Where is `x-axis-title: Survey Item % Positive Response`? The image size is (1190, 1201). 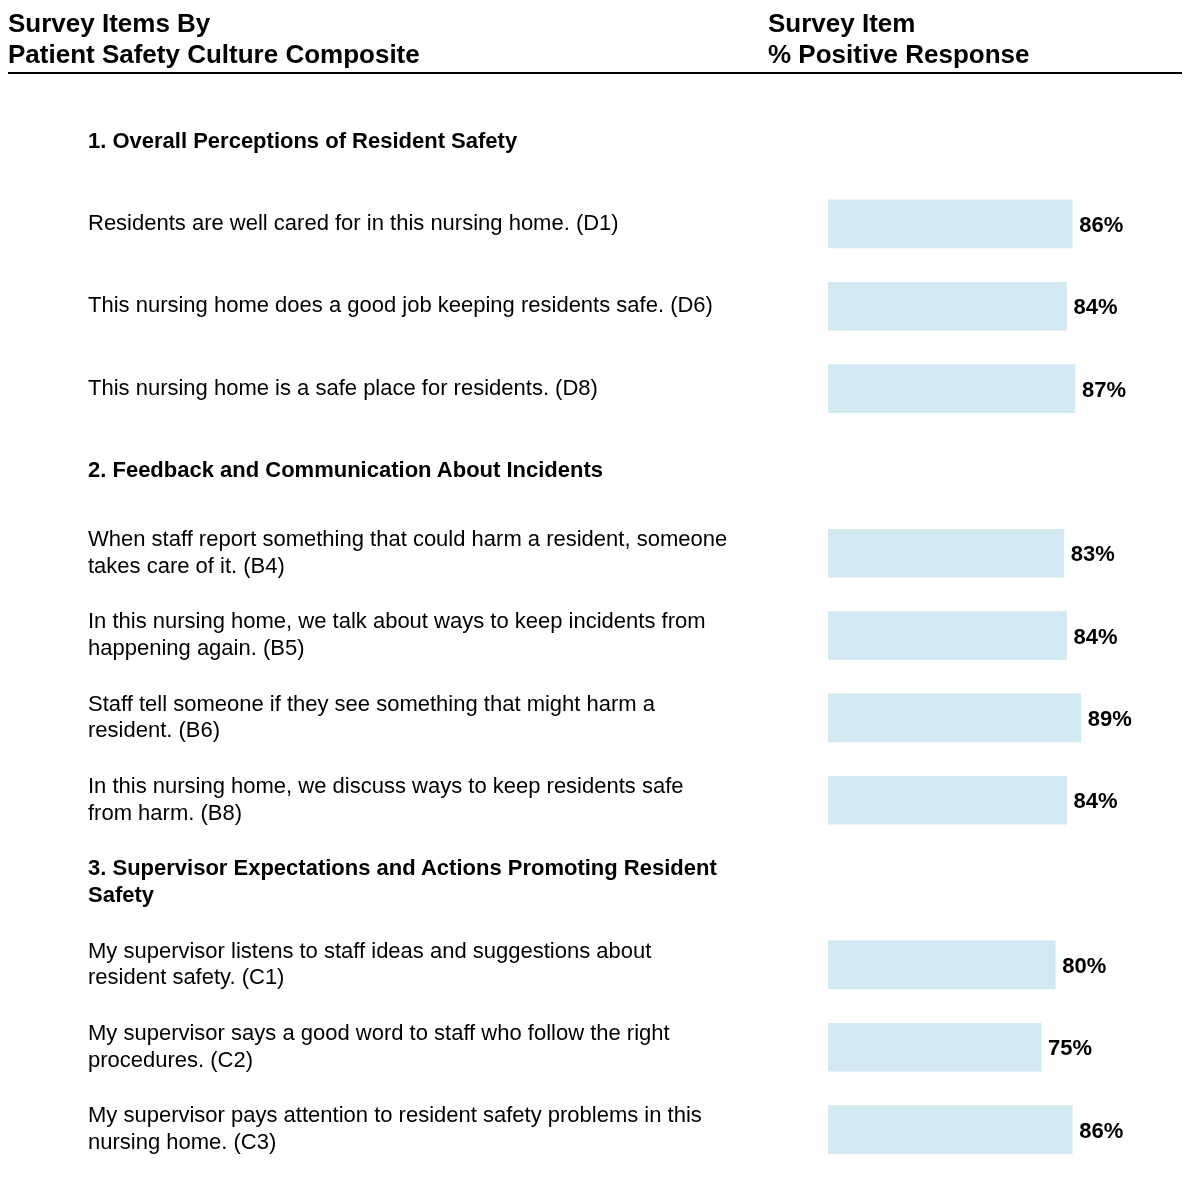 x-axis-title: Survey Item % Positive Response is located at coordinates (899, 39).